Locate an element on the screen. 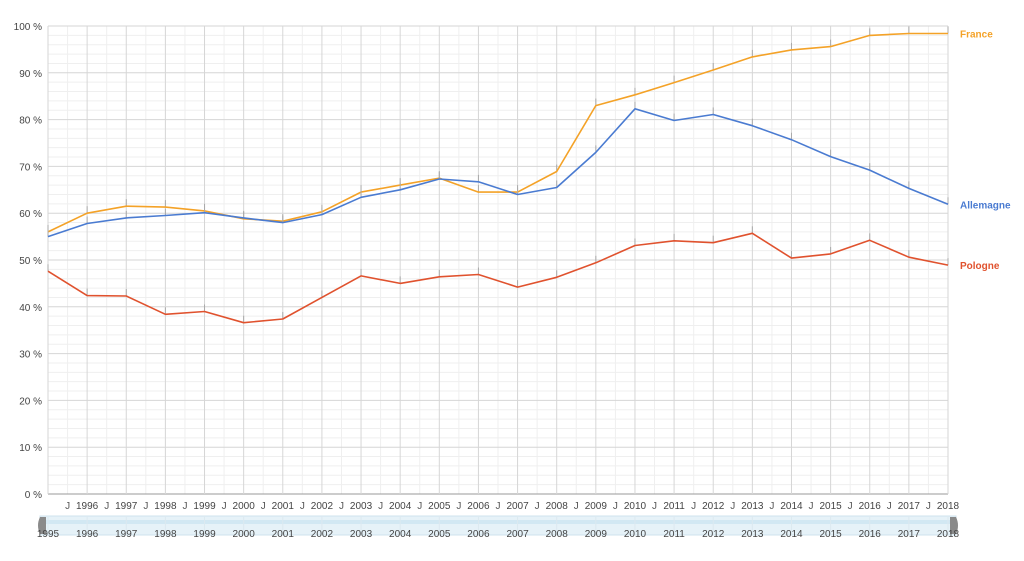  navigator-tick-label: 1995 is located at coordinates (48, 534).